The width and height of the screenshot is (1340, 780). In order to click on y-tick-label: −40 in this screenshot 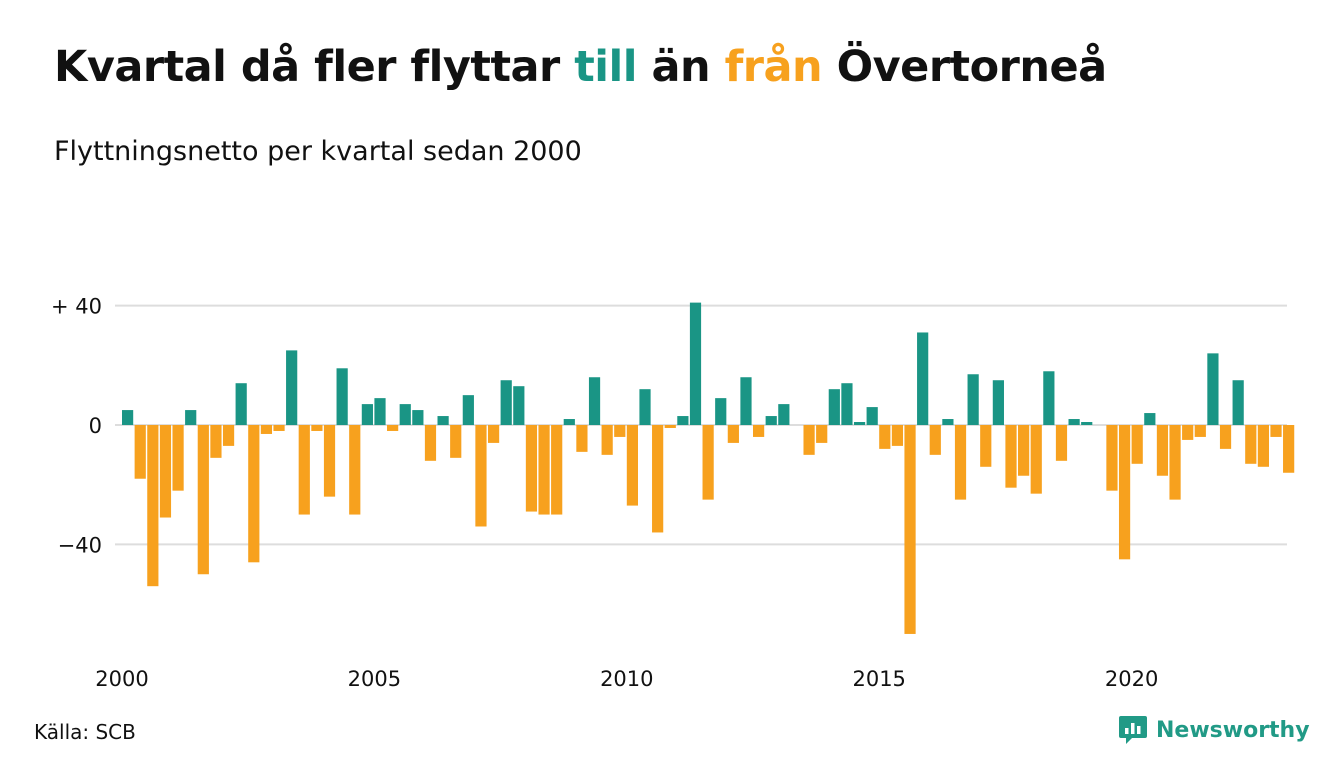, I will do `click(80, 545)`.